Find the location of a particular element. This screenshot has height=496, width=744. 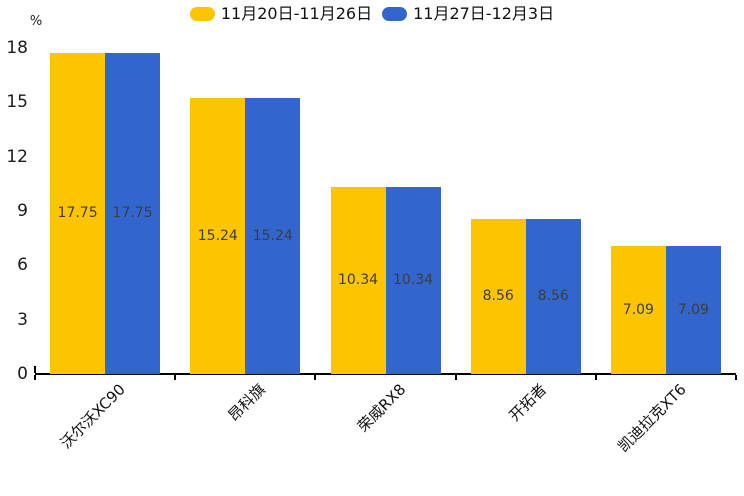

bar-series2-荣威RX8 is located at coordinates (413, 280).